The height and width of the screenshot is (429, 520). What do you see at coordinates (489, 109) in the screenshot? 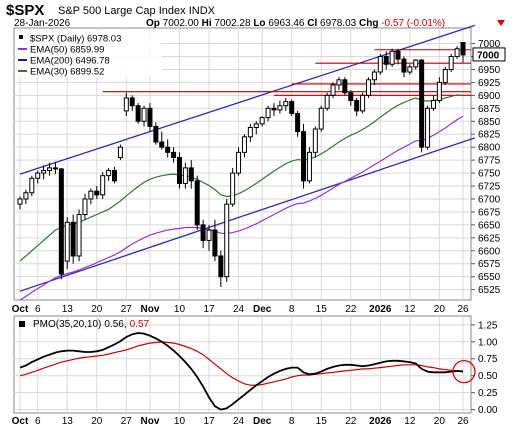
I see `price-y-tick-label: 6875` at bounding box center [489, 109].